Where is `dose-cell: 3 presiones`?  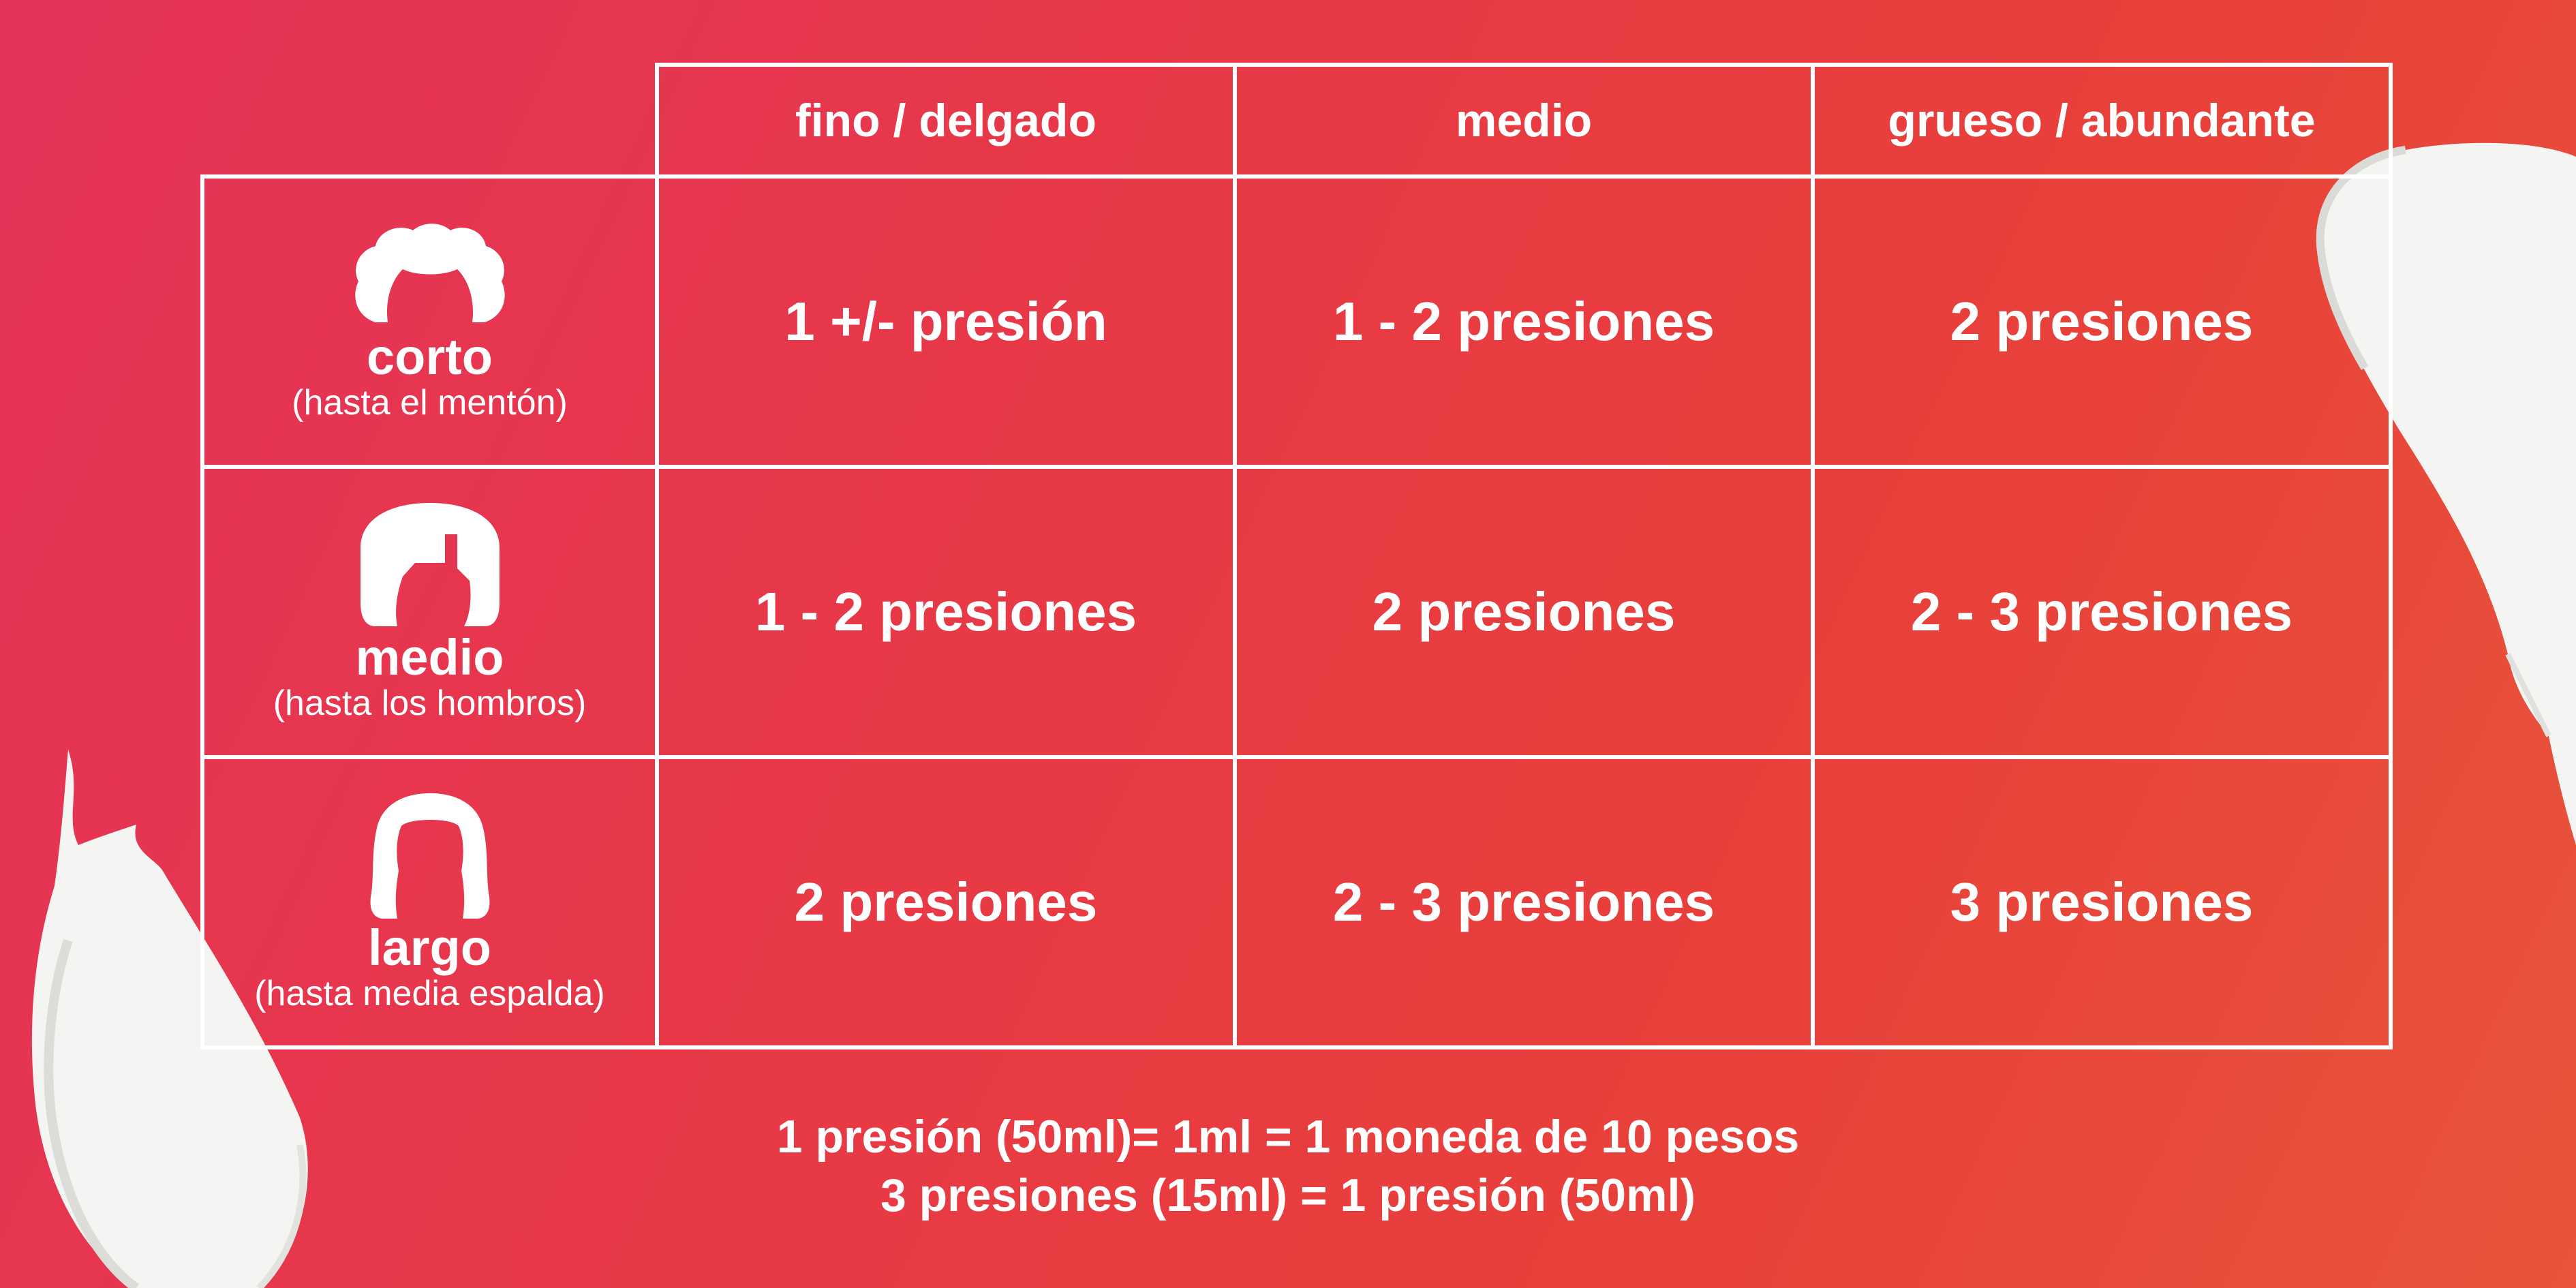 dose-cell: 3 presiones is located at coordinates (2102, 902).